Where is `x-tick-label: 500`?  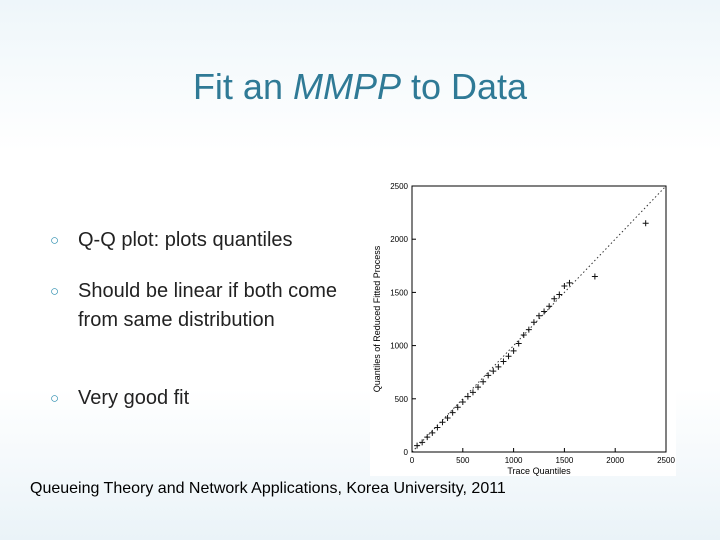 x-tick-label: 500 is located at coordinates (463, 460).